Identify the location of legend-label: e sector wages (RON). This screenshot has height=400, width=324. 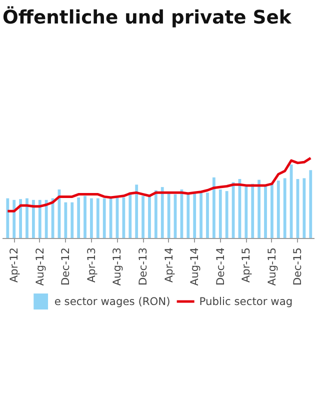
(112, 301).